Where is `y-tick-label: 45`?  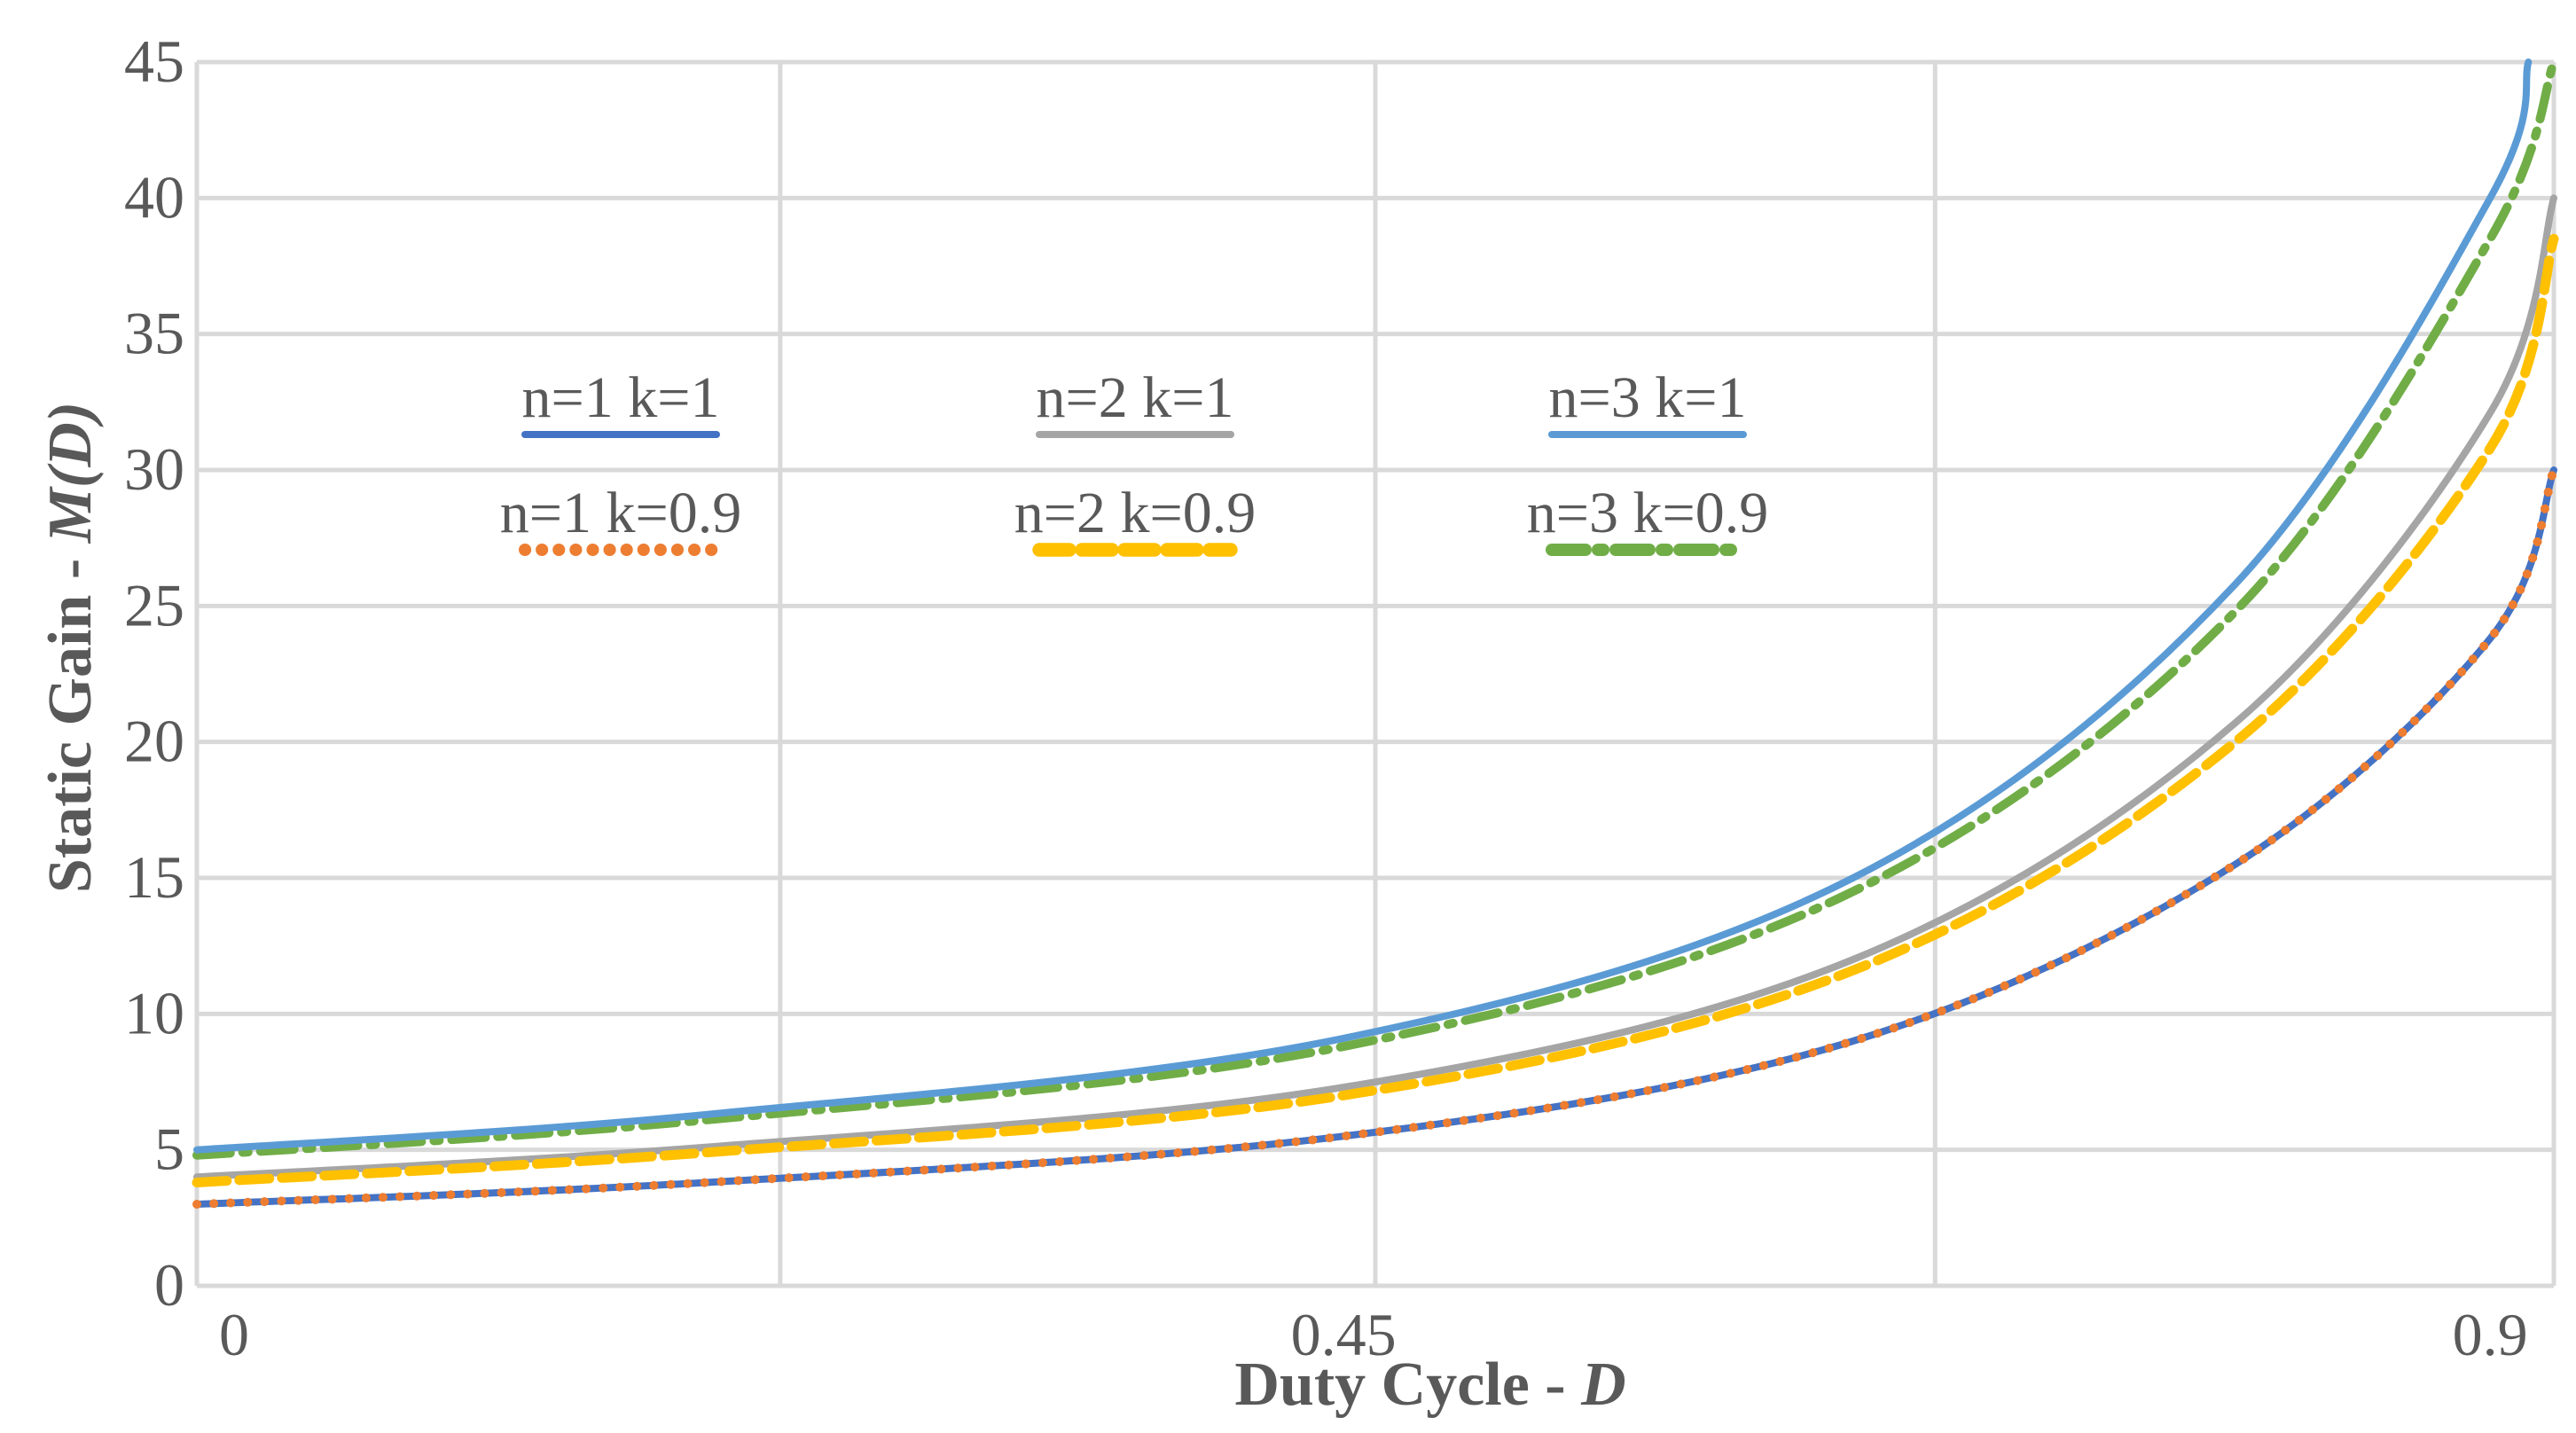
y-tick-label: 45 is located at coordinates (154, 61).